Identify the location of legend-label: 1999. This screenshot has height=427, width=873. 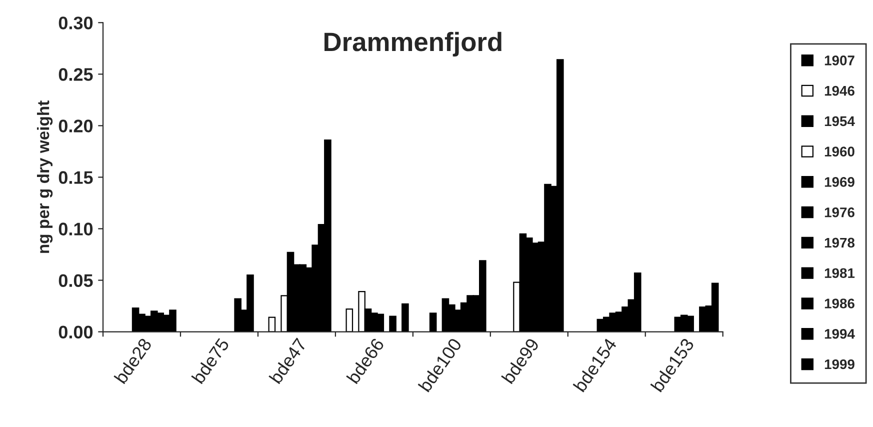
(839, 364).